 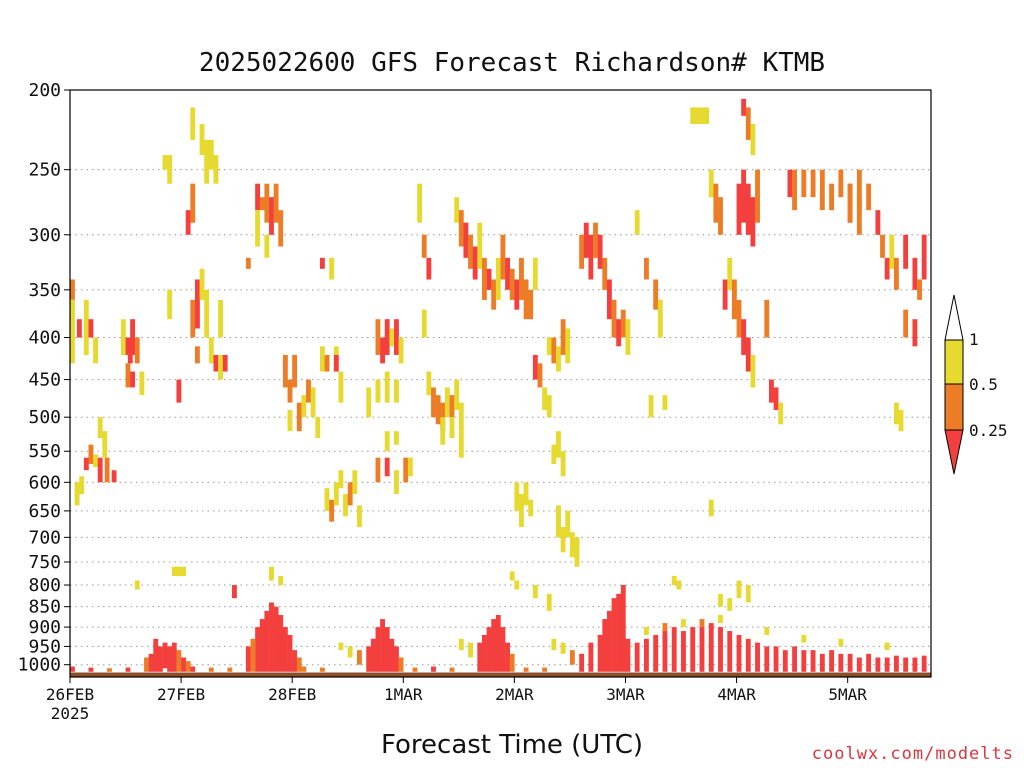 What do you see at coordinates (44, 562) in the screenshot?
I see `y-tick-label: 750` at bounding box center [44, 562].